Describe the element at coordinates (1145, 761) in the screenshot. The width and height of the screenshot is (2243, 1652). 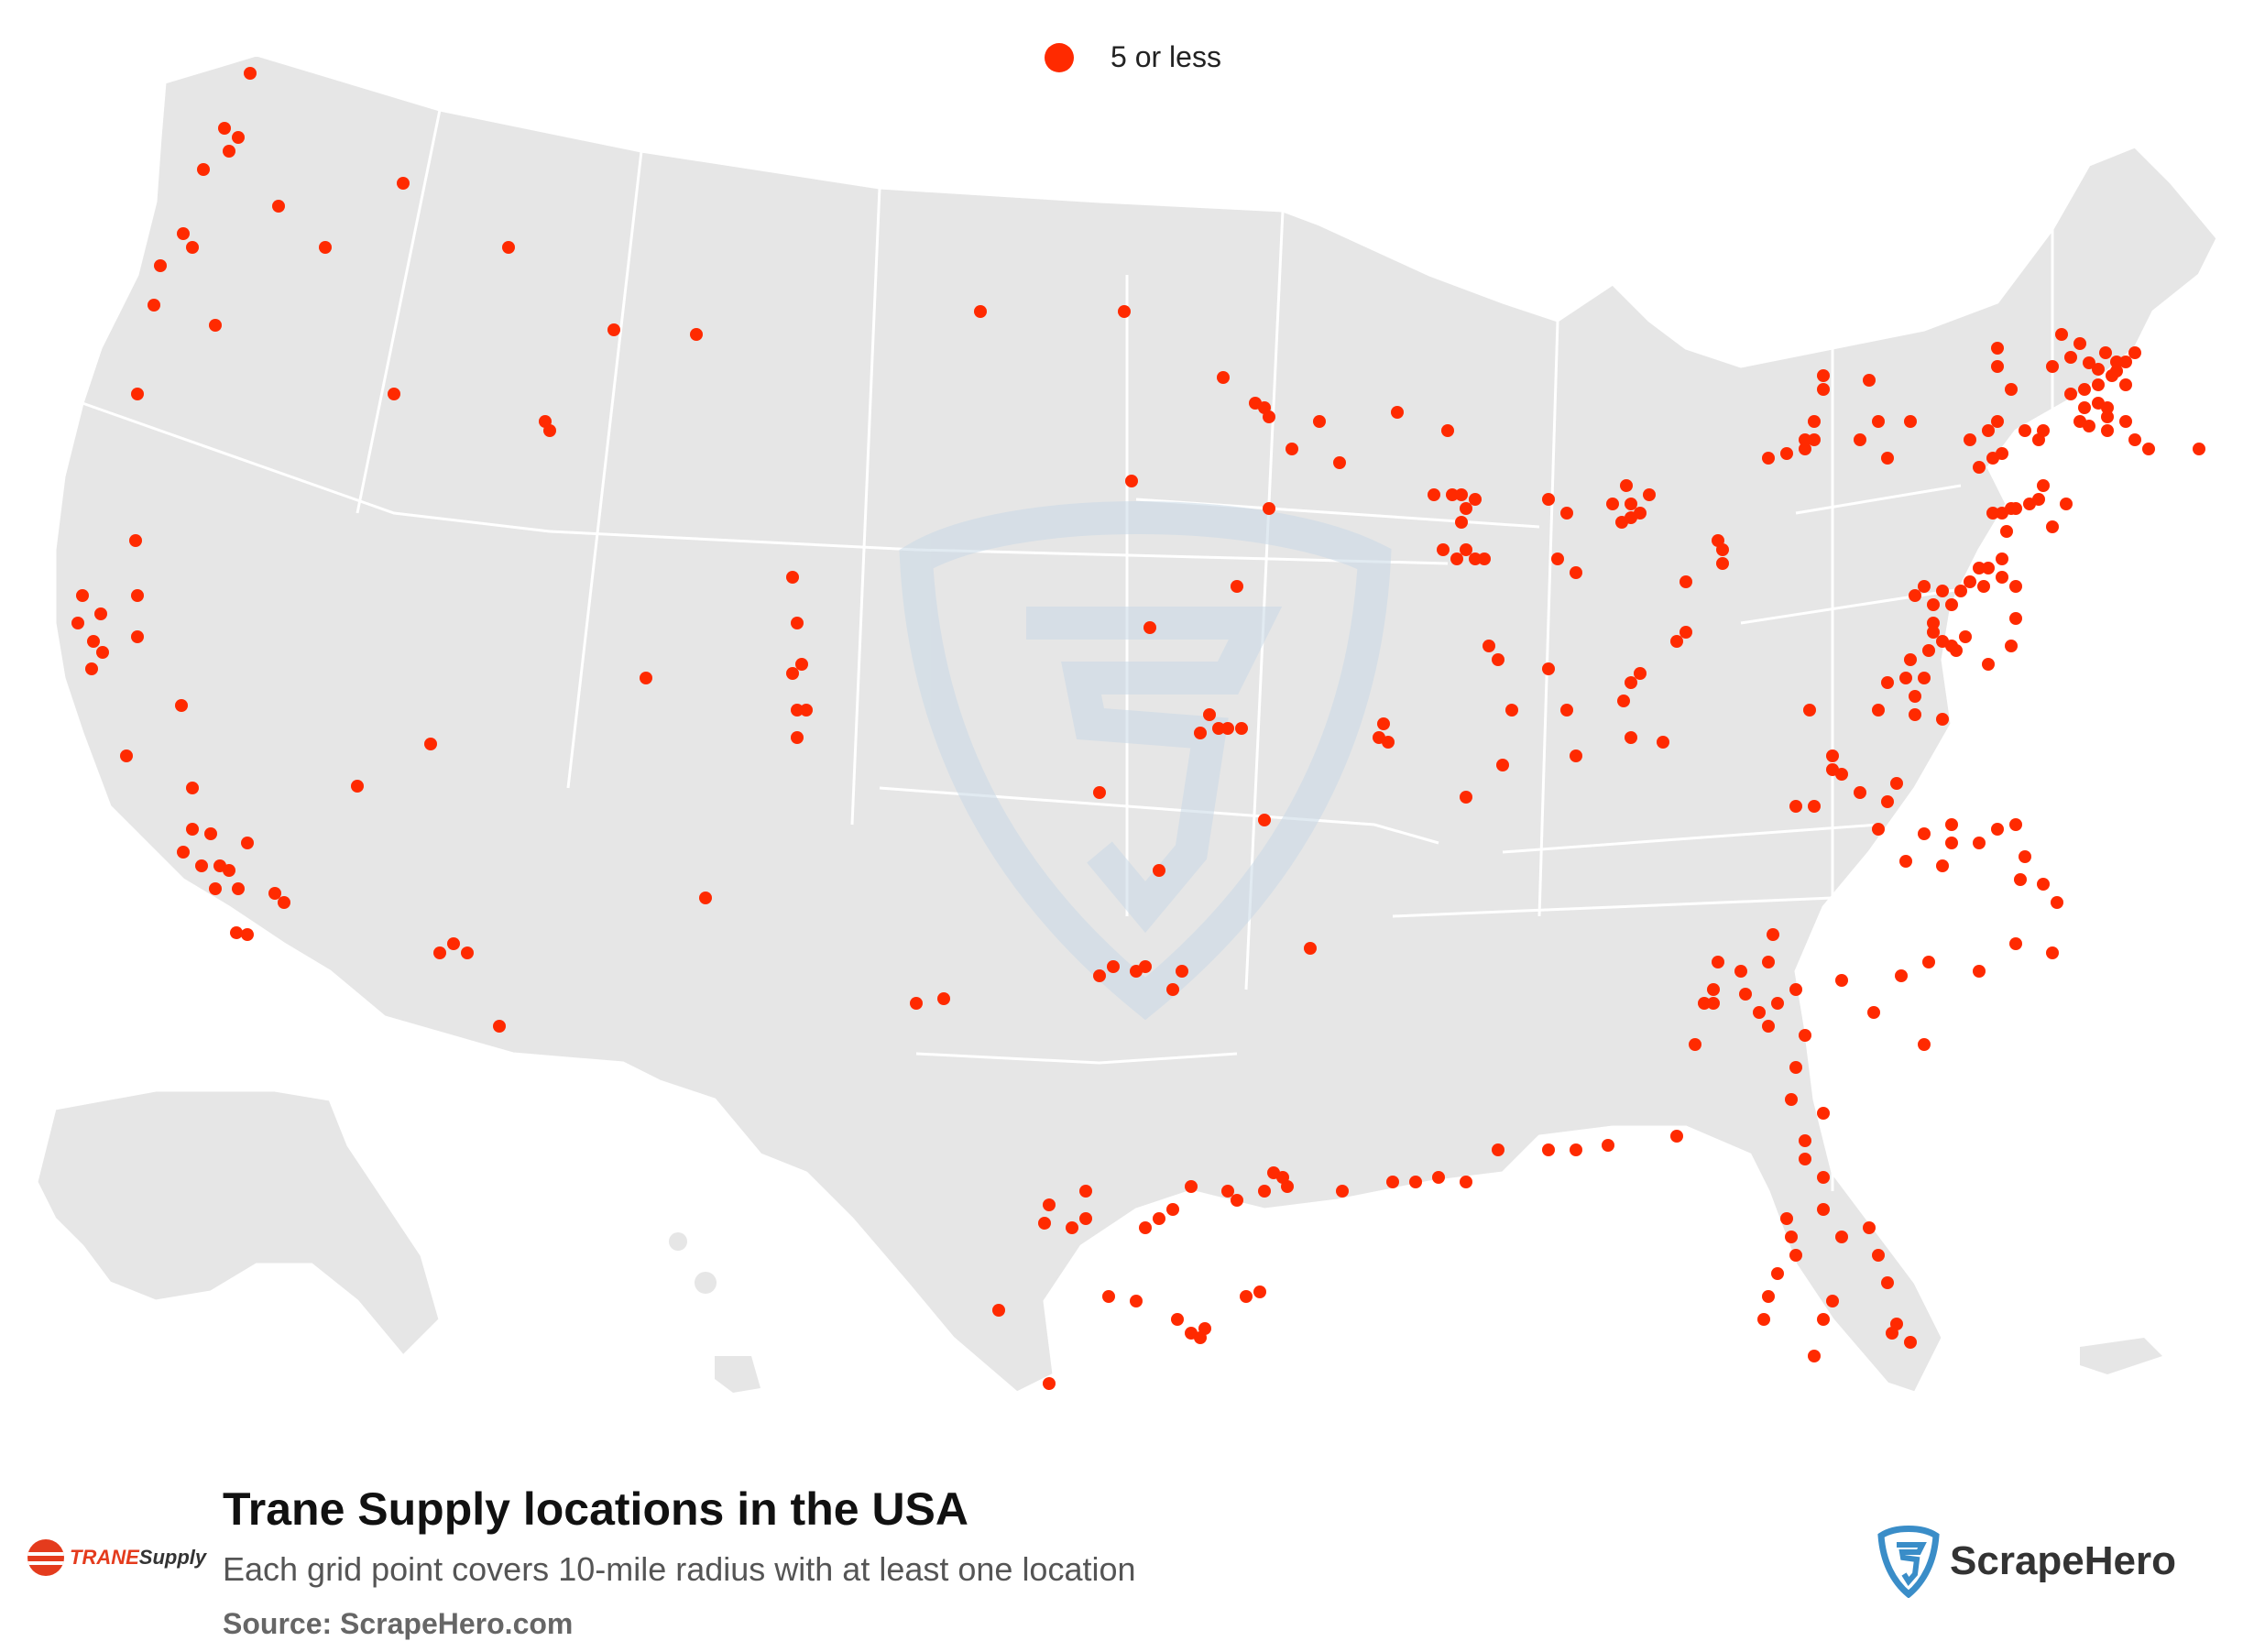
I see `watermark-shield-icon` at that location.